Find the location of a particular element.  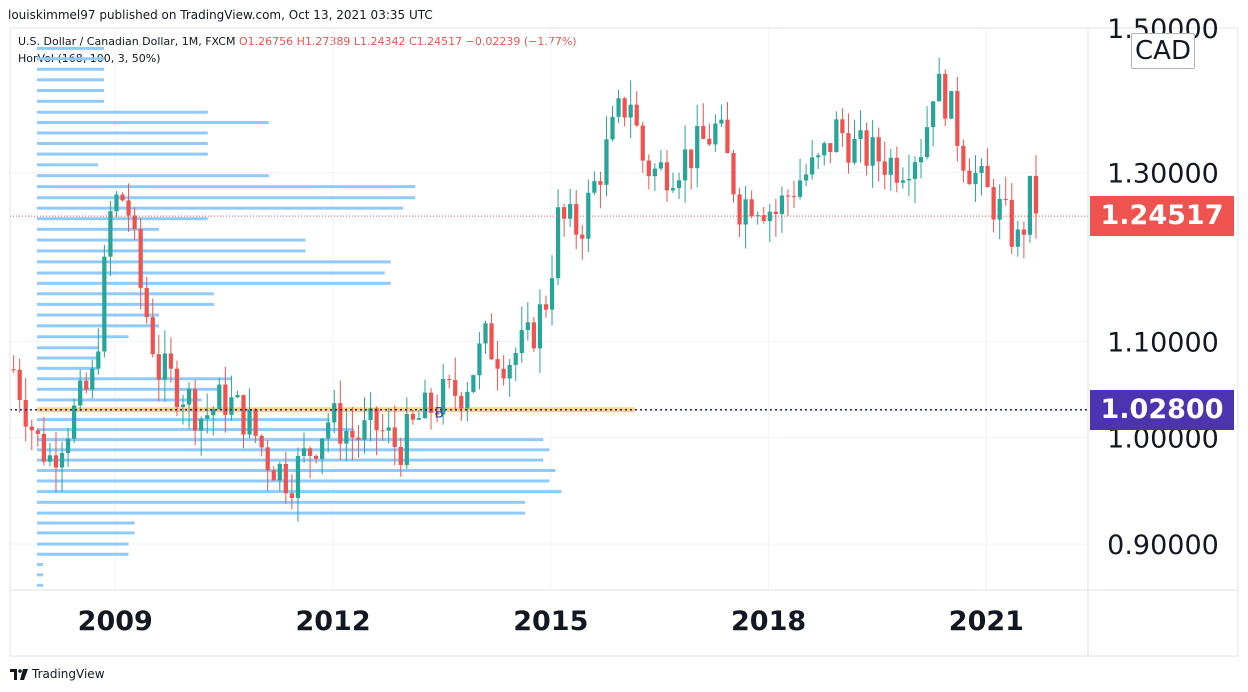

footer-brand-text: TradingView is located at coordinates (68, 674).